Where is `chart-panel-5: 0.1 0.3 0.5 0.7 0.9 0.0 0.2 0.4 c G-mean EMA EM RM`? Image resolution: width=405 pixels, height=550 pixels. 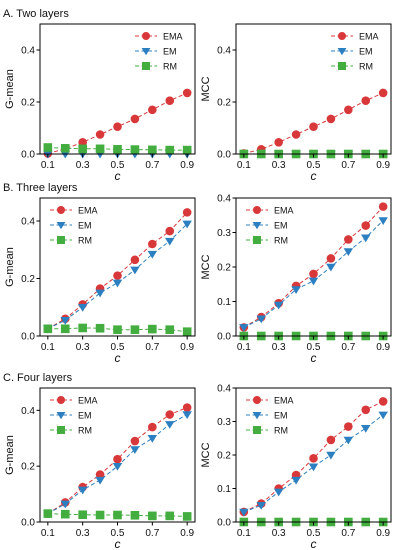 chart-panel-5: 0.1 0.3 0.5 0.7 0.9 0.0 0.2 0.4 c G-mean EMA EM RM is located at coordinates (100, 468).